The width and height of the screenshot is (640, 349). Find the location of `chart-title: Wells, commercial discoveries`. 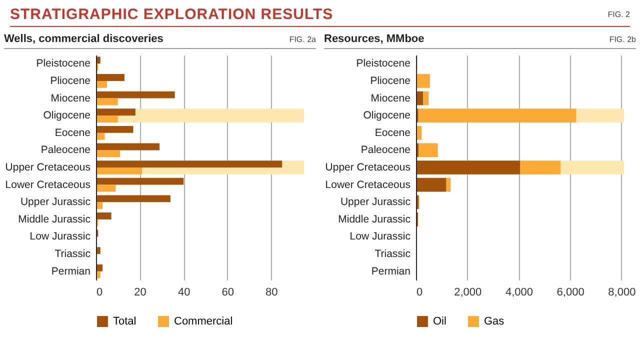

chart-title: Wells, commercial discoveries is located at coordinates (84, 39).